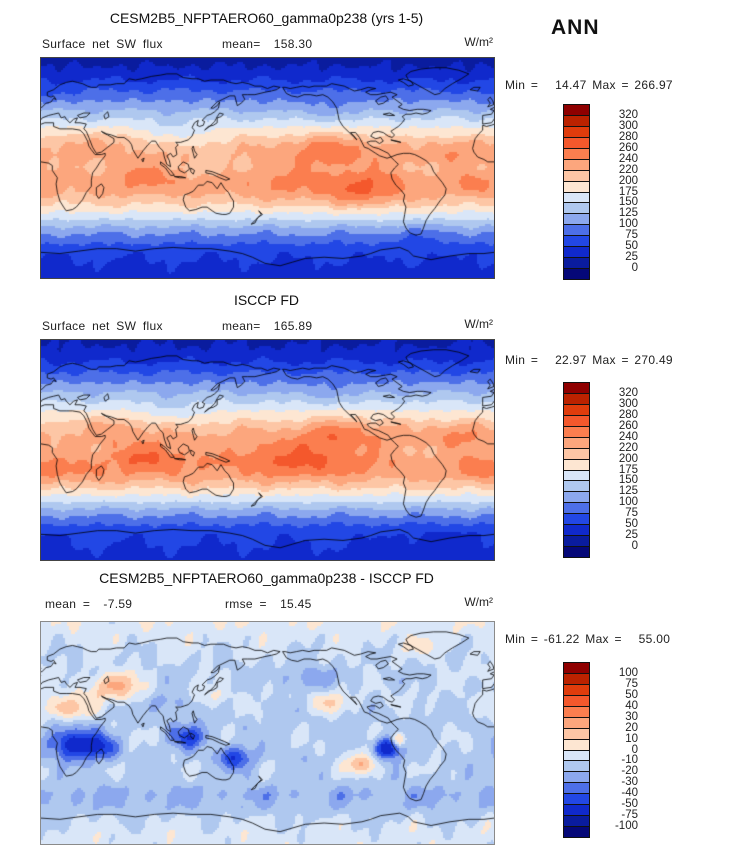 The height and width of the screenshot is (847, 733). Describe the element at coordinates (628, 137) in the screenshot. I see `colorbar-tick: 280` at that location.